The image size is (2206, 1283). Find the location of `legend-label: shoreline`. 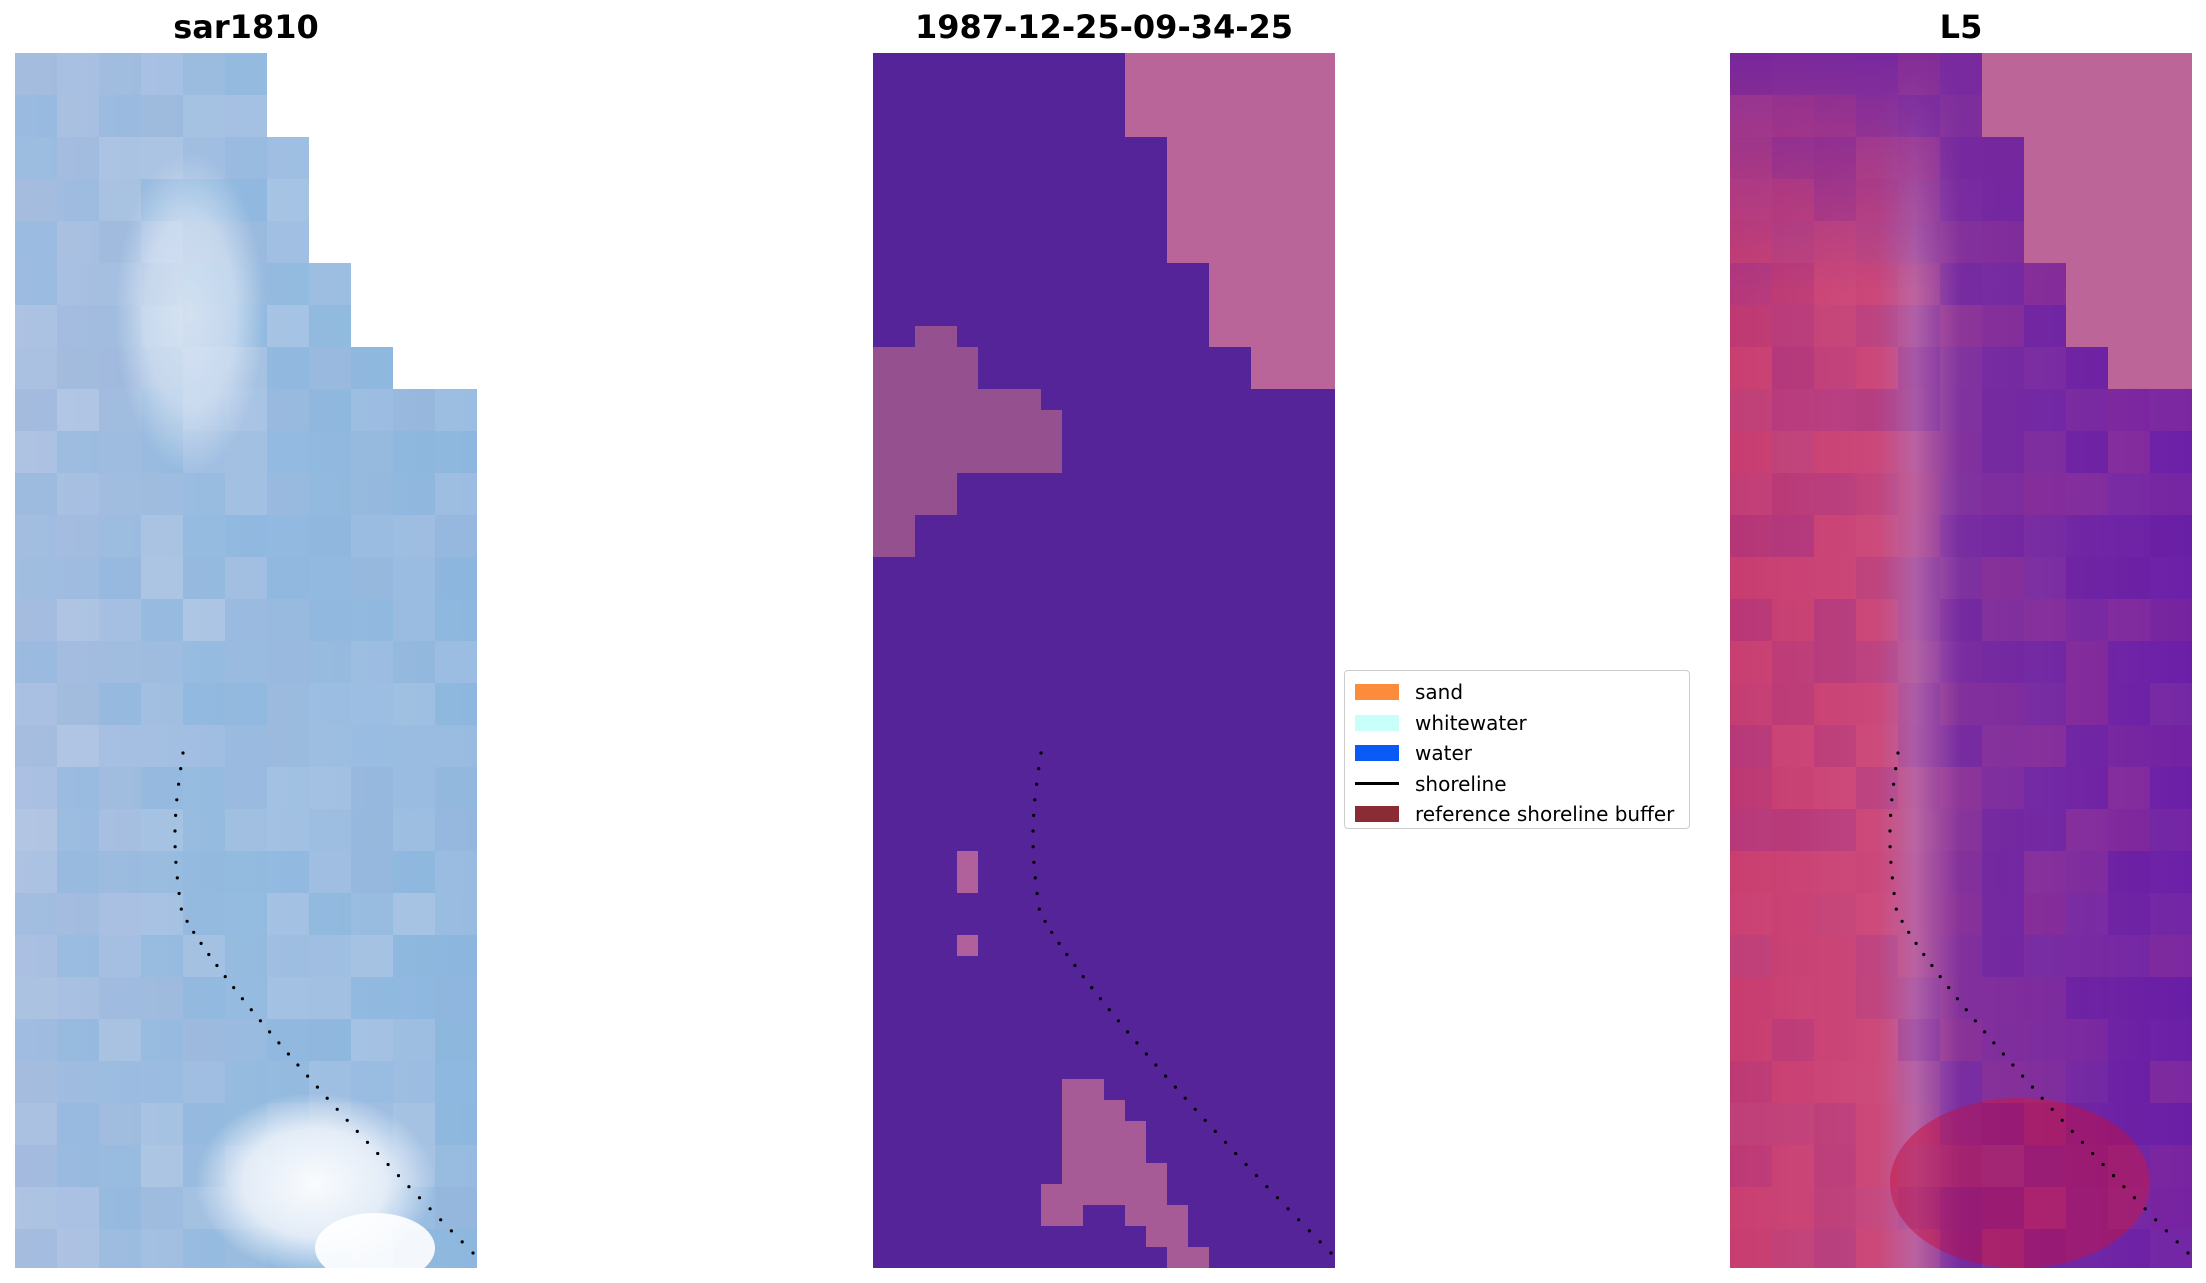

legend-label: shoreline is located at coordinates (1461, 783).